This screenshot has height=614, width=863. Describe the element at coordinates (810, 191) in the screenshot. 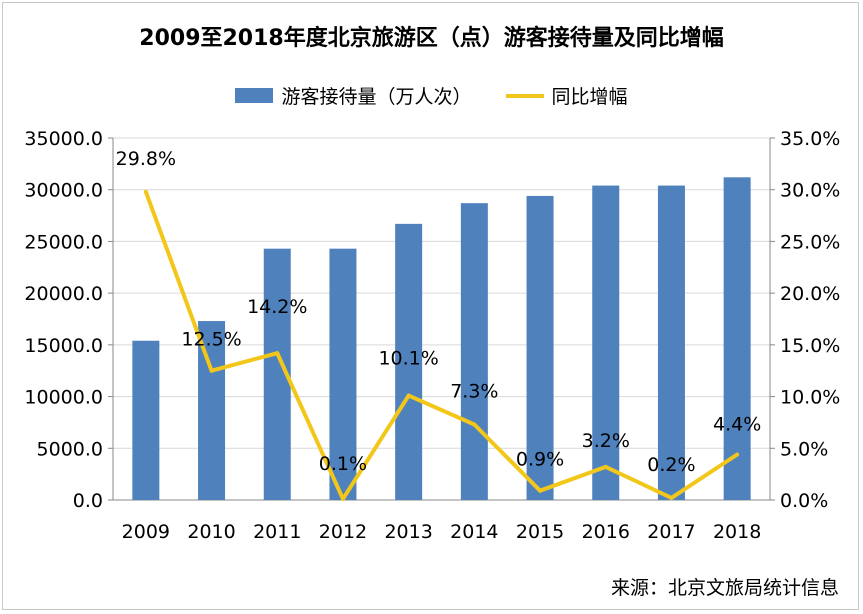

I see `right-tick-label: 30.0%` at that location.